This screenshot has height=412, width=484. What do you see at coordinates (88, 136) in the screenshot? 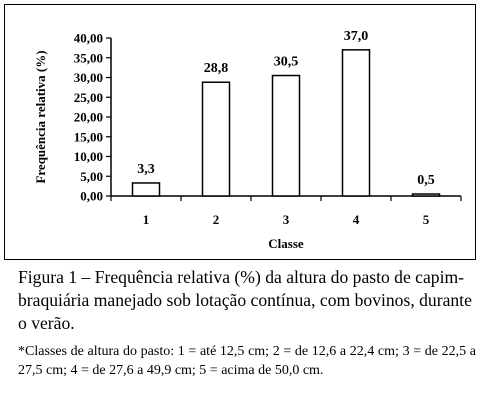
I see `y-tick-label: 15,00` at bounding box center [88, 136].